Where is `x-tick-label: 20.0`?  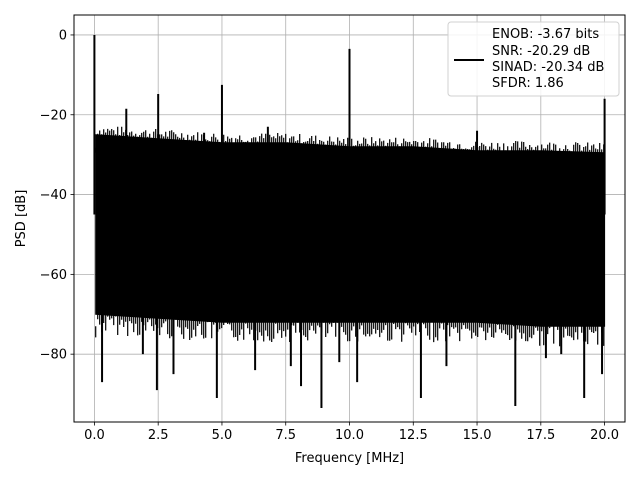 x-tick-label: 20.0 is located at coordinates (604, 435).